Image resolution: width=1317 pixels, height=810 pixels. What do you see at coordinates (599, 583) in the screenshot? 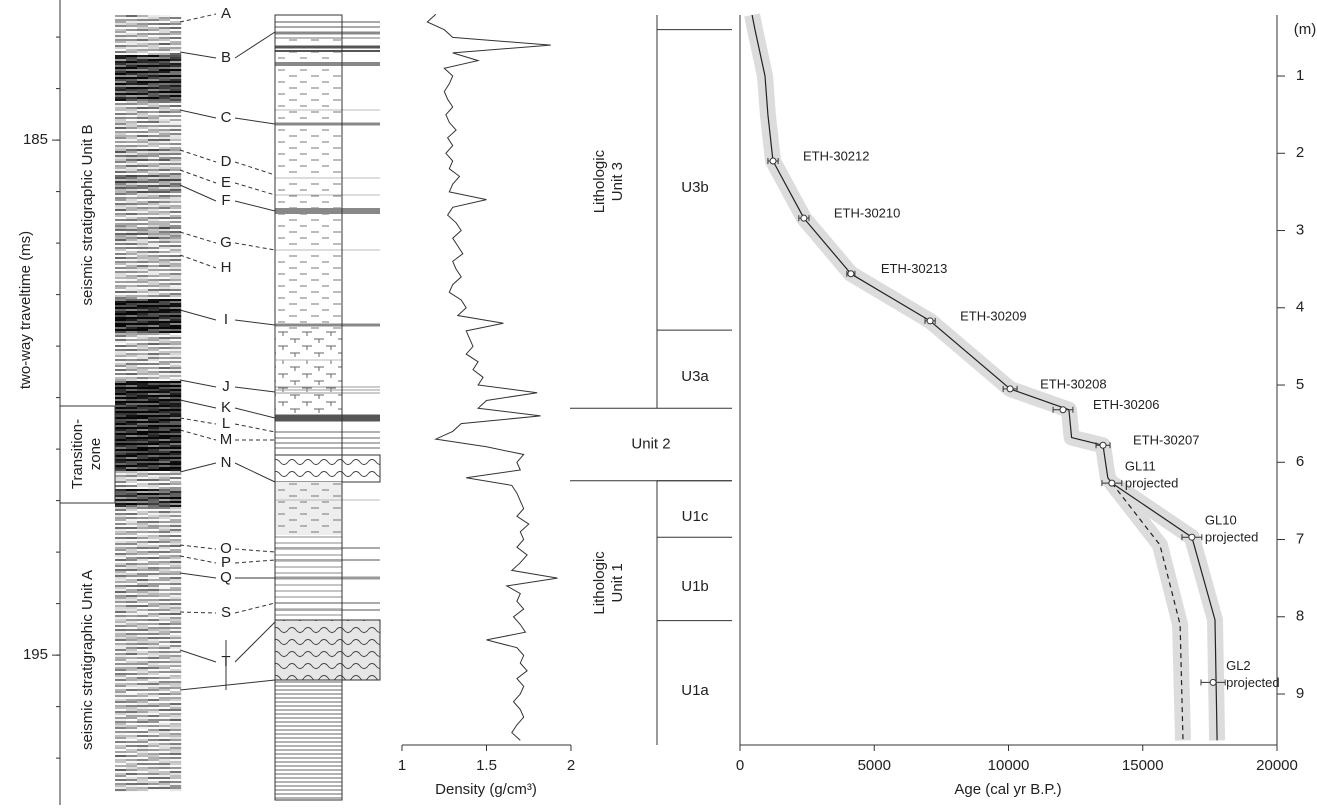
I see `group-label: Lithologic` at bounding box center [599, 583].